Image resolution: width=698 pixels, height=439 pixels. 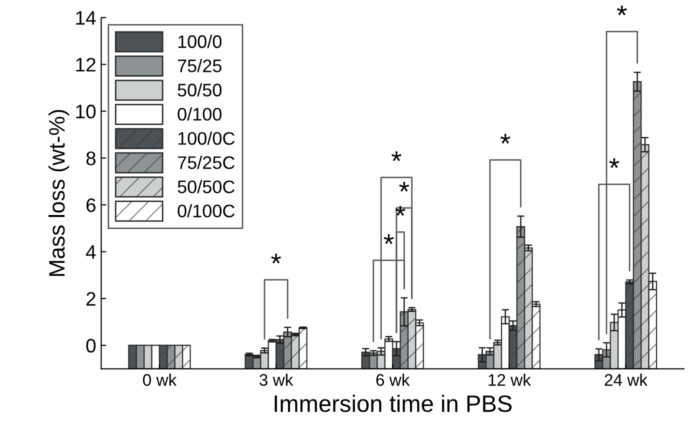 I want to click on x-axis-title: Immersion time in PBS, so click(x=393, y=403).